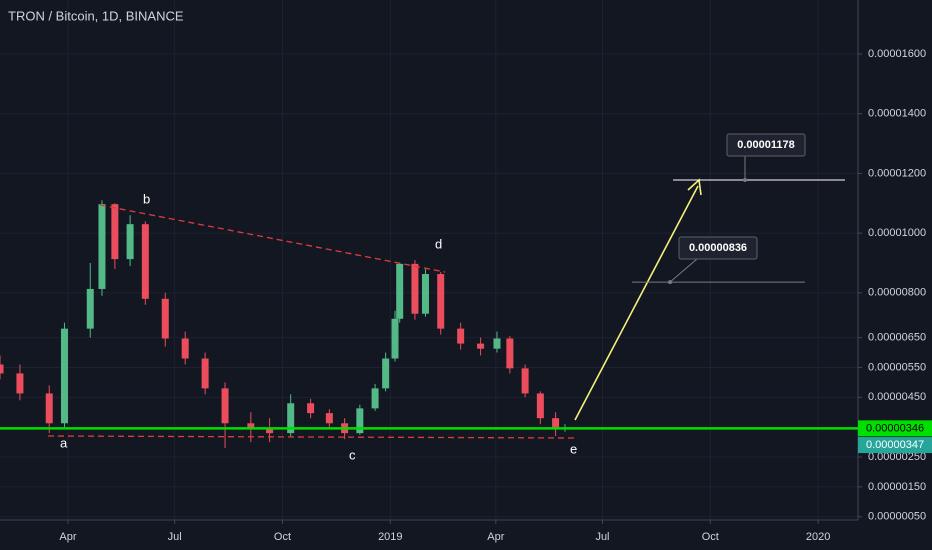 This screenshot has height=550, width=932. Describe the element at coordinates (897, 517) in the screenshot. I see `y-tick-label: 0.00000050` at that location.